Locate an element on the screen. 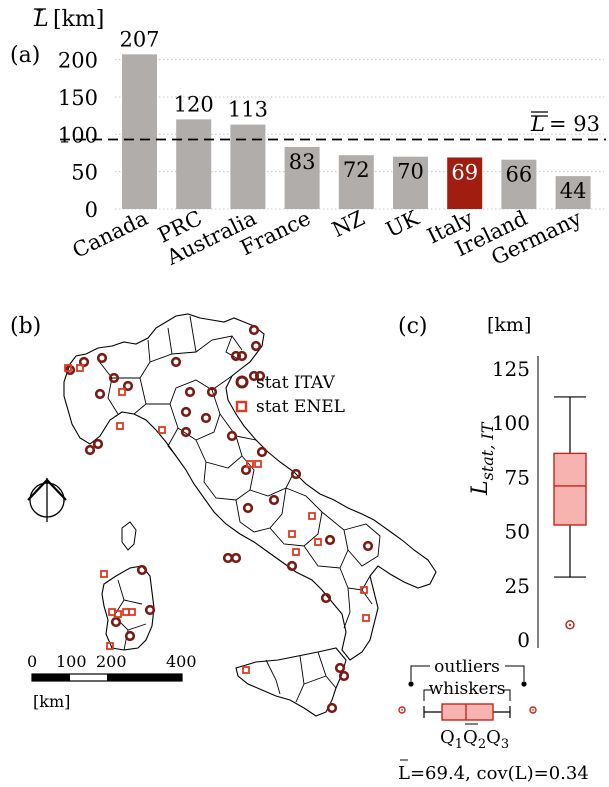 The image size is (609, 787). outlier-point-dot is located at coordinates (570, 625).